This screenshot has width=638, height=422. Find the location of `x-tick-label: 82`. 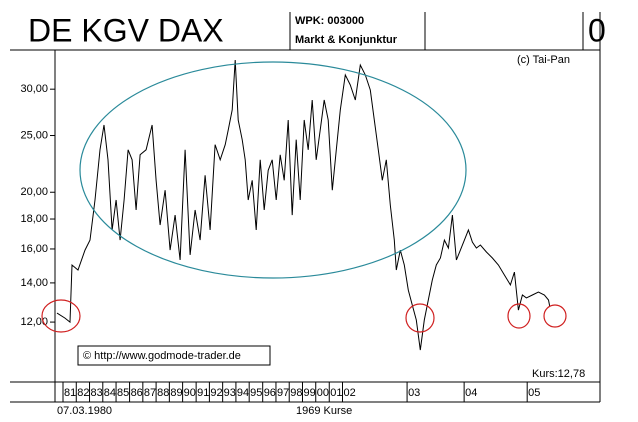

x-tick-label: 82 is located at coordinates (83, 393).